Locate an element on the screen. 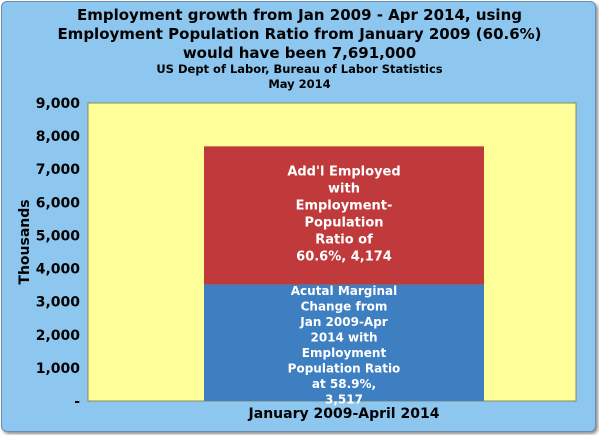 The height and width of the screenshot is (435, 599). bar-segment-1-label-line: Change from is located at coordinates (344, 306).